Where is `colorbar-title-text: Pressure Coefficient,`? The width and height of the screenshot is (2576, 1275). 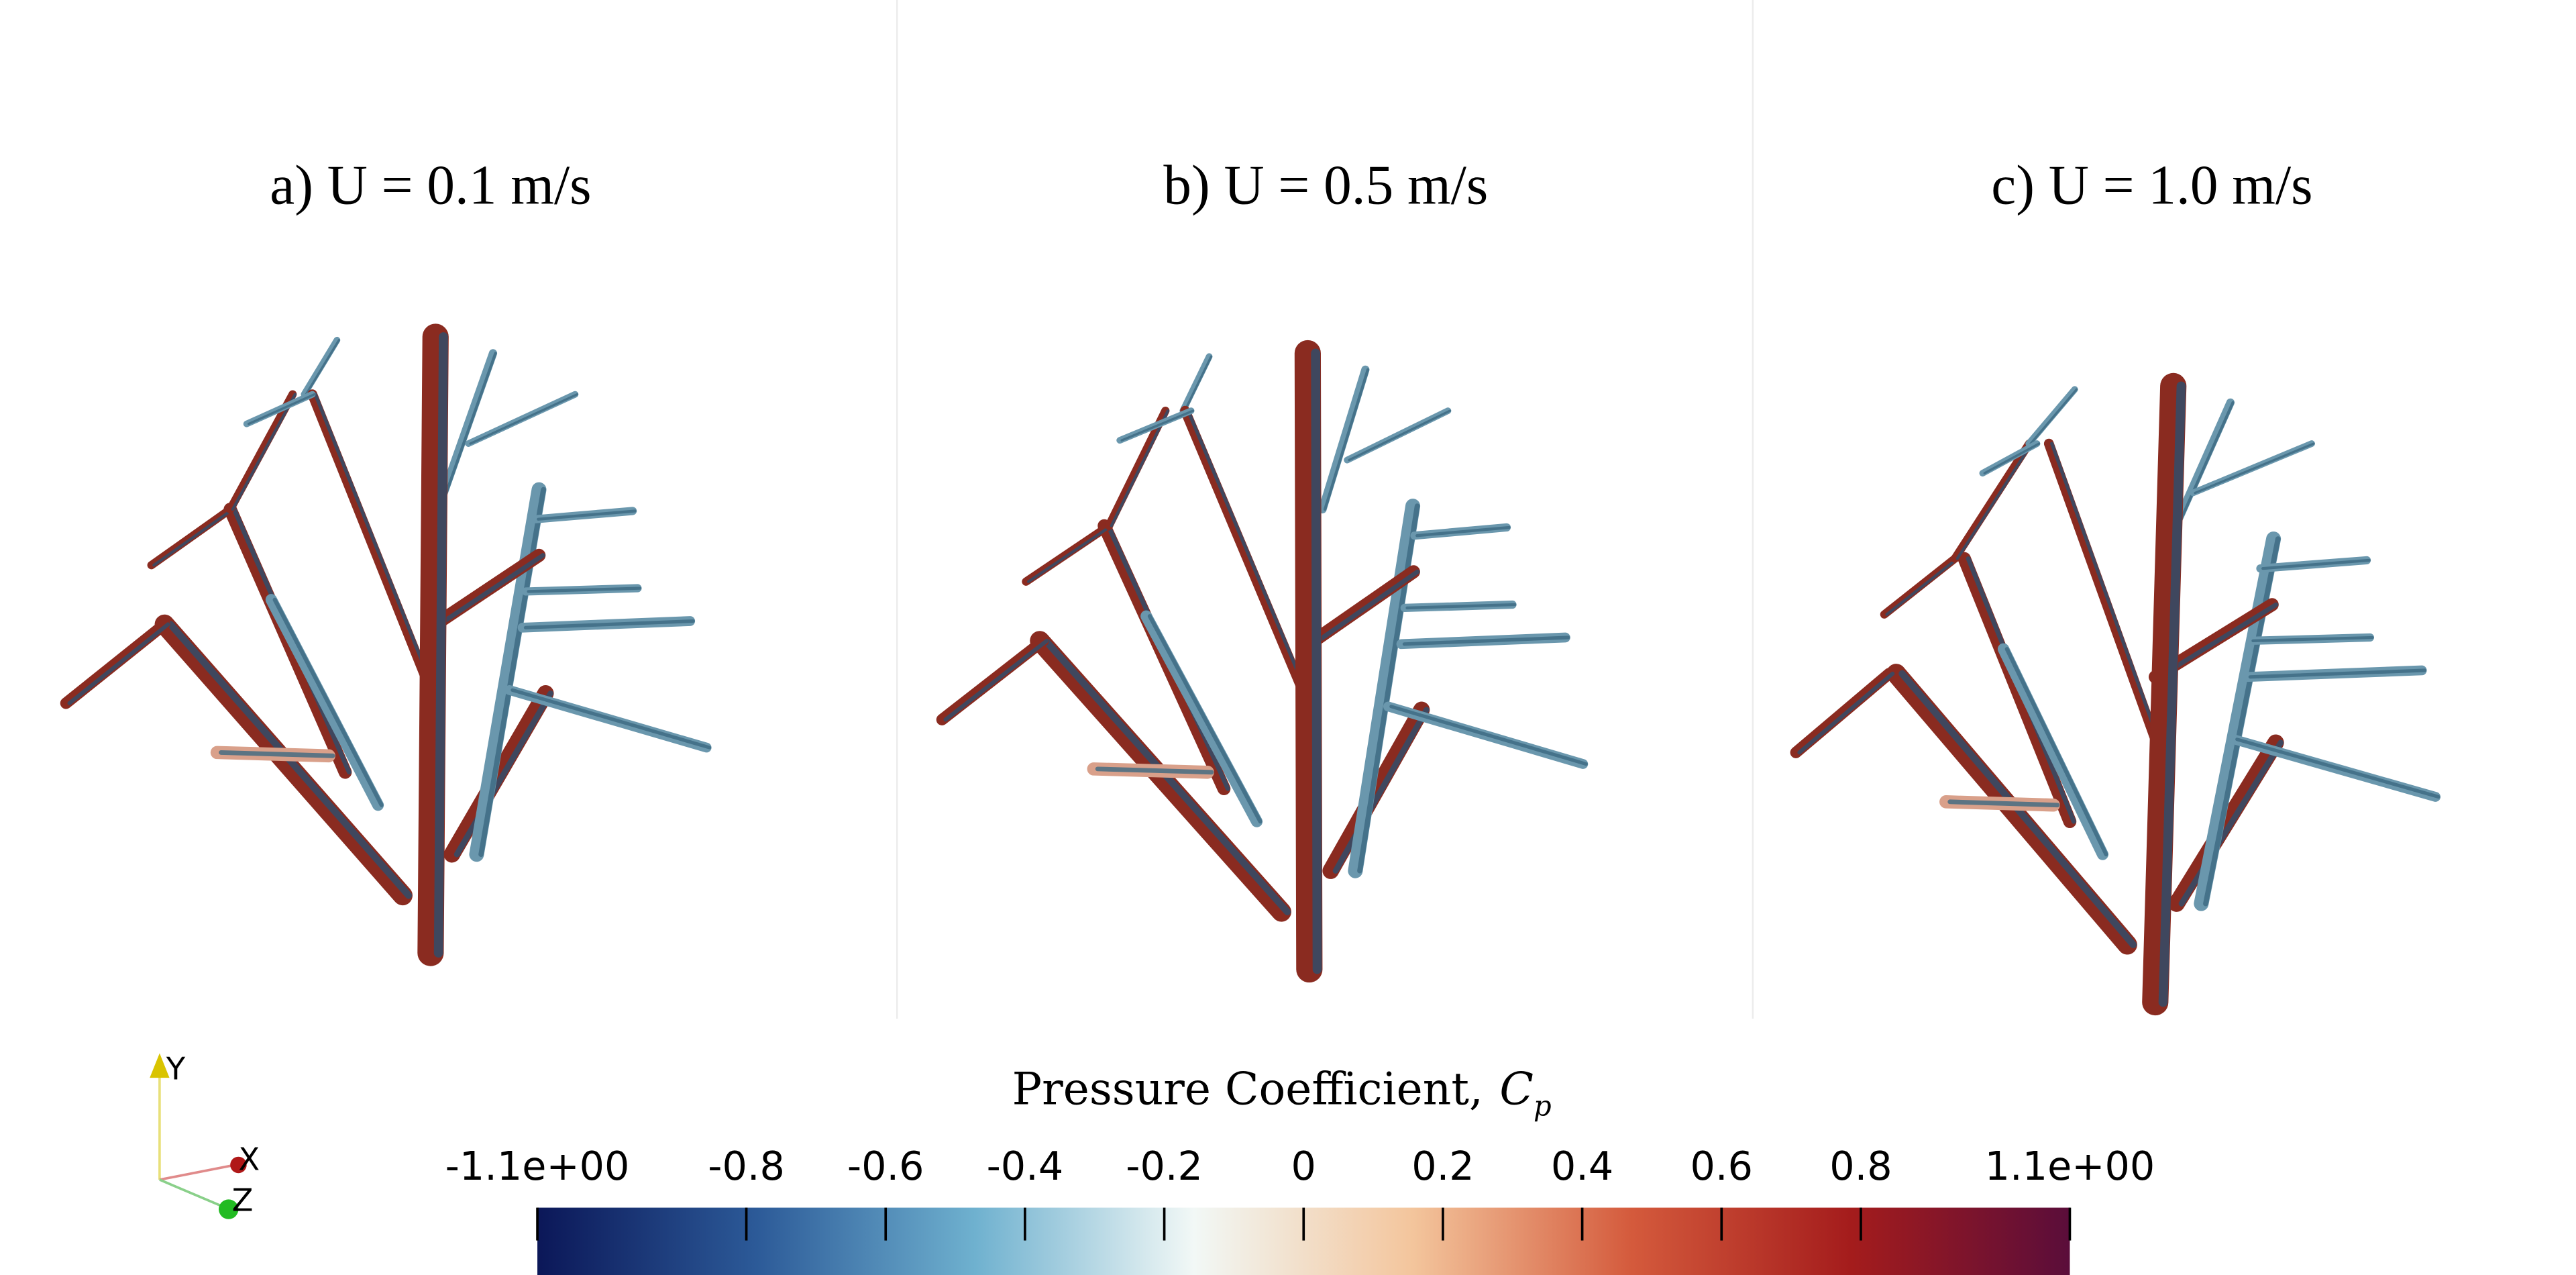 colorbar-title-text: Pressure Coefficient, is located at coordinates (1247, 1089).